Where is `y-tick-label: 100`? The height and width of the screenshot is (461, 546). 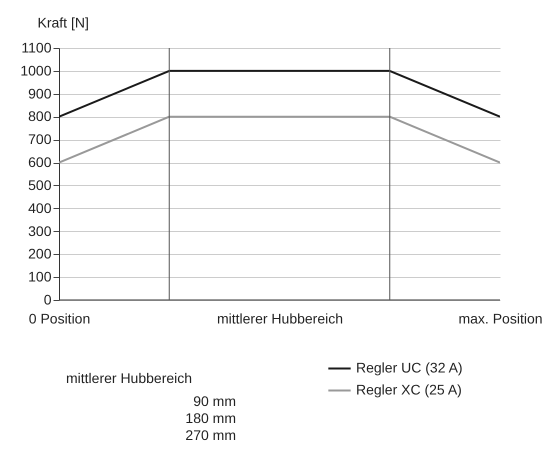
y-tick-label: 100 is located at coordinates (40, 276).